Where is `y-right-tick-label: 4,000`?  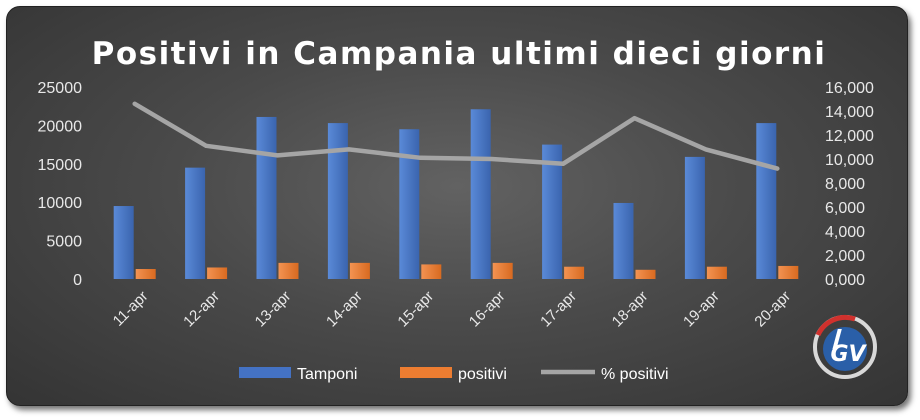
y-right-tick-label: 4,000 is located at coordinates (845, 232).